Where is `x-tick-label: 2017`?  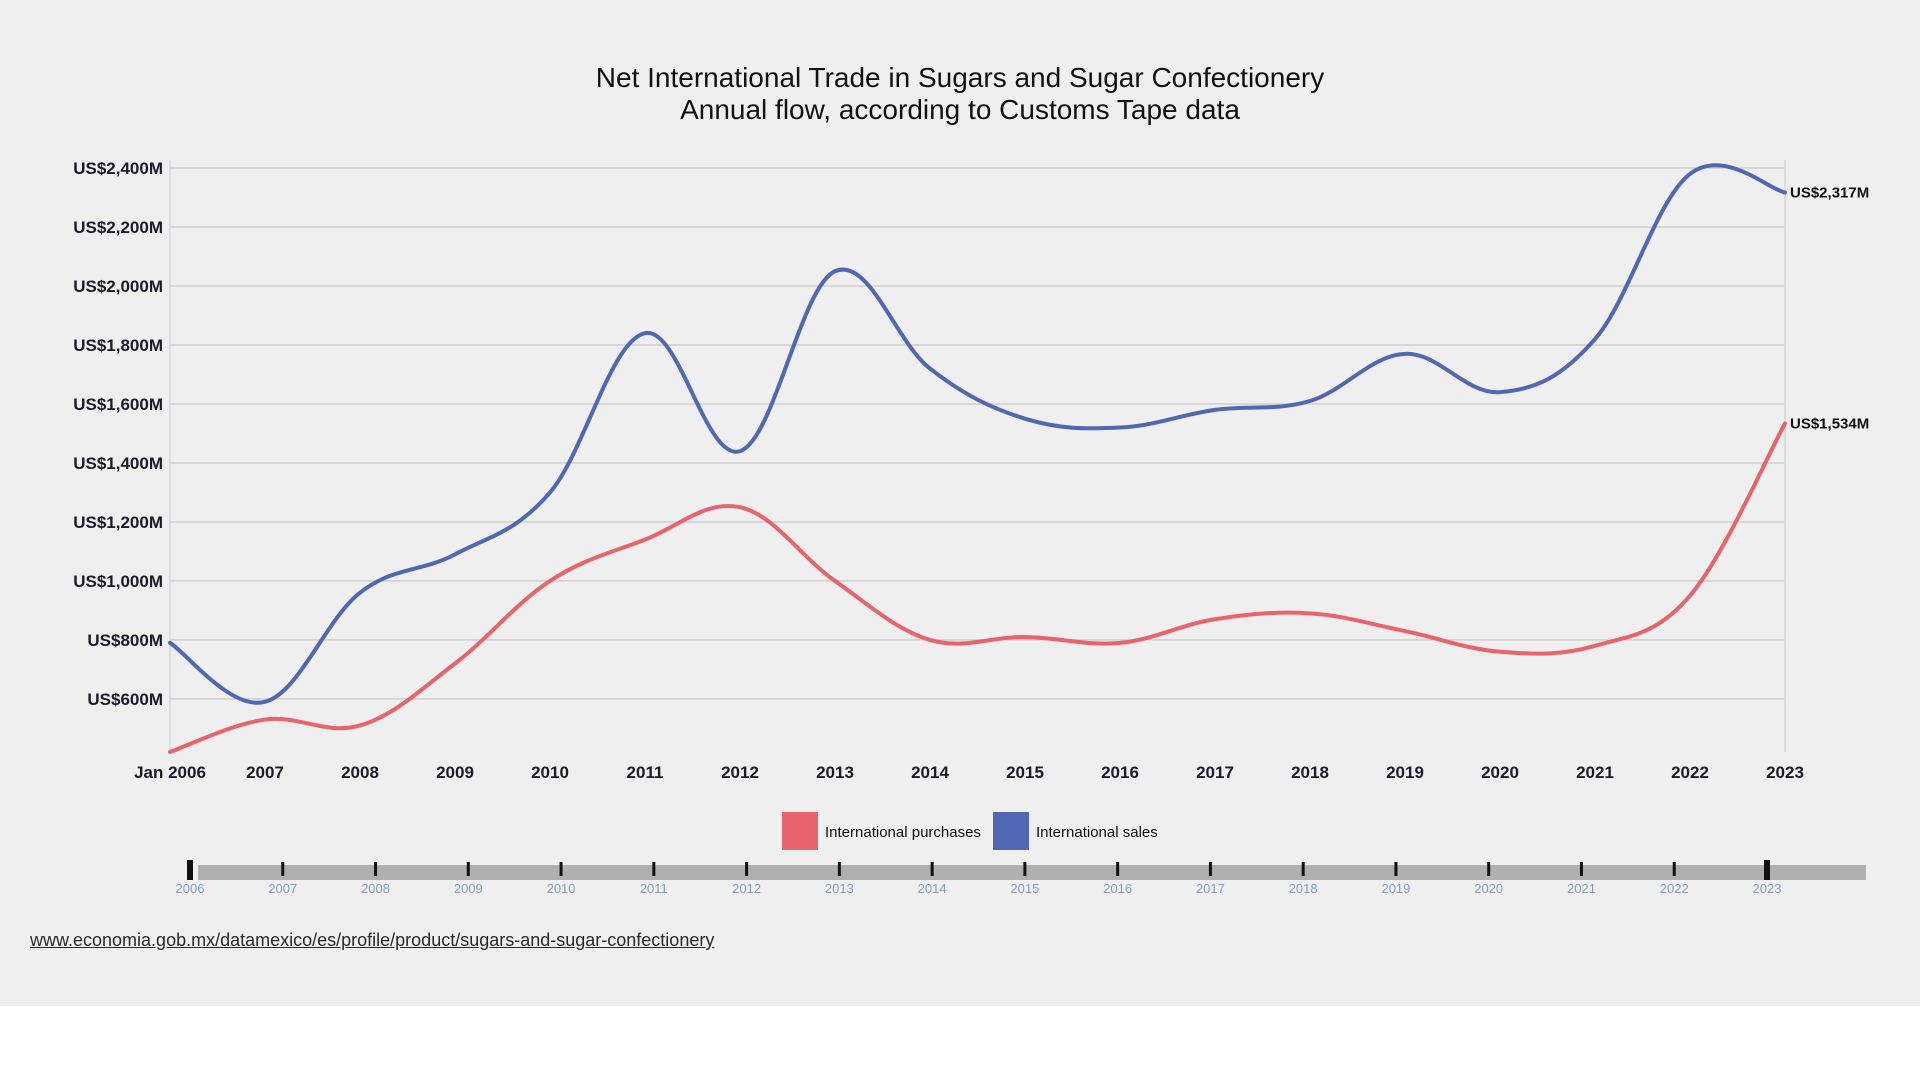 x-tick-label: 2017 is located at coordinates (1215, 772).